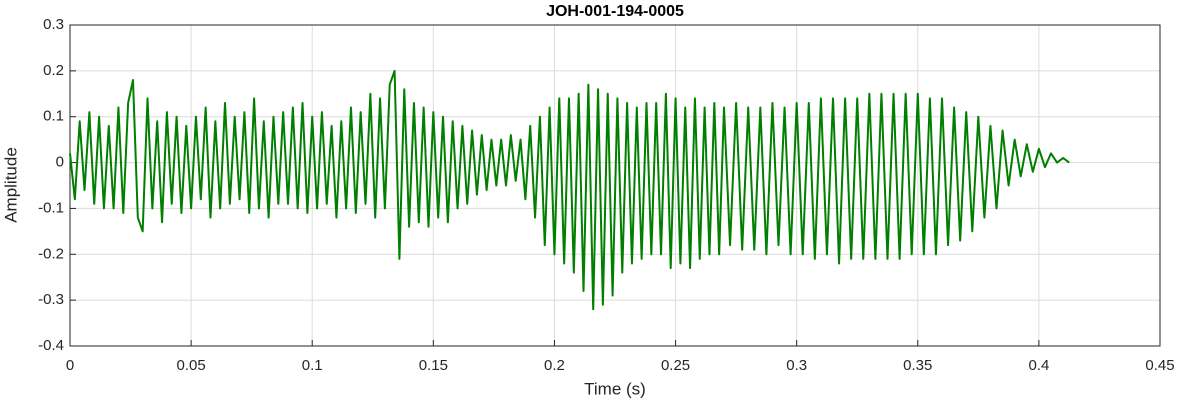  Describe the element at coordinates (51, 207) in the screenshot. I see `y-tick-label: -0.1` at that location.